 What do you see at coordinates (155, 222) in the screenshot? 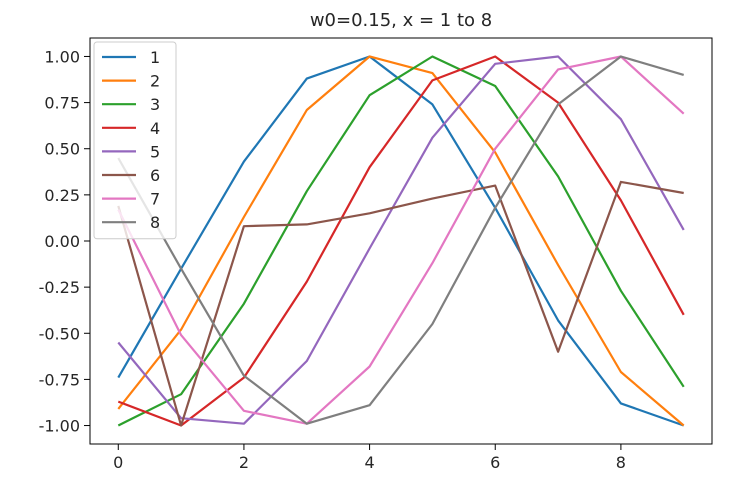
I see `legend-label-8: 8` at bounding box center [155, 222].